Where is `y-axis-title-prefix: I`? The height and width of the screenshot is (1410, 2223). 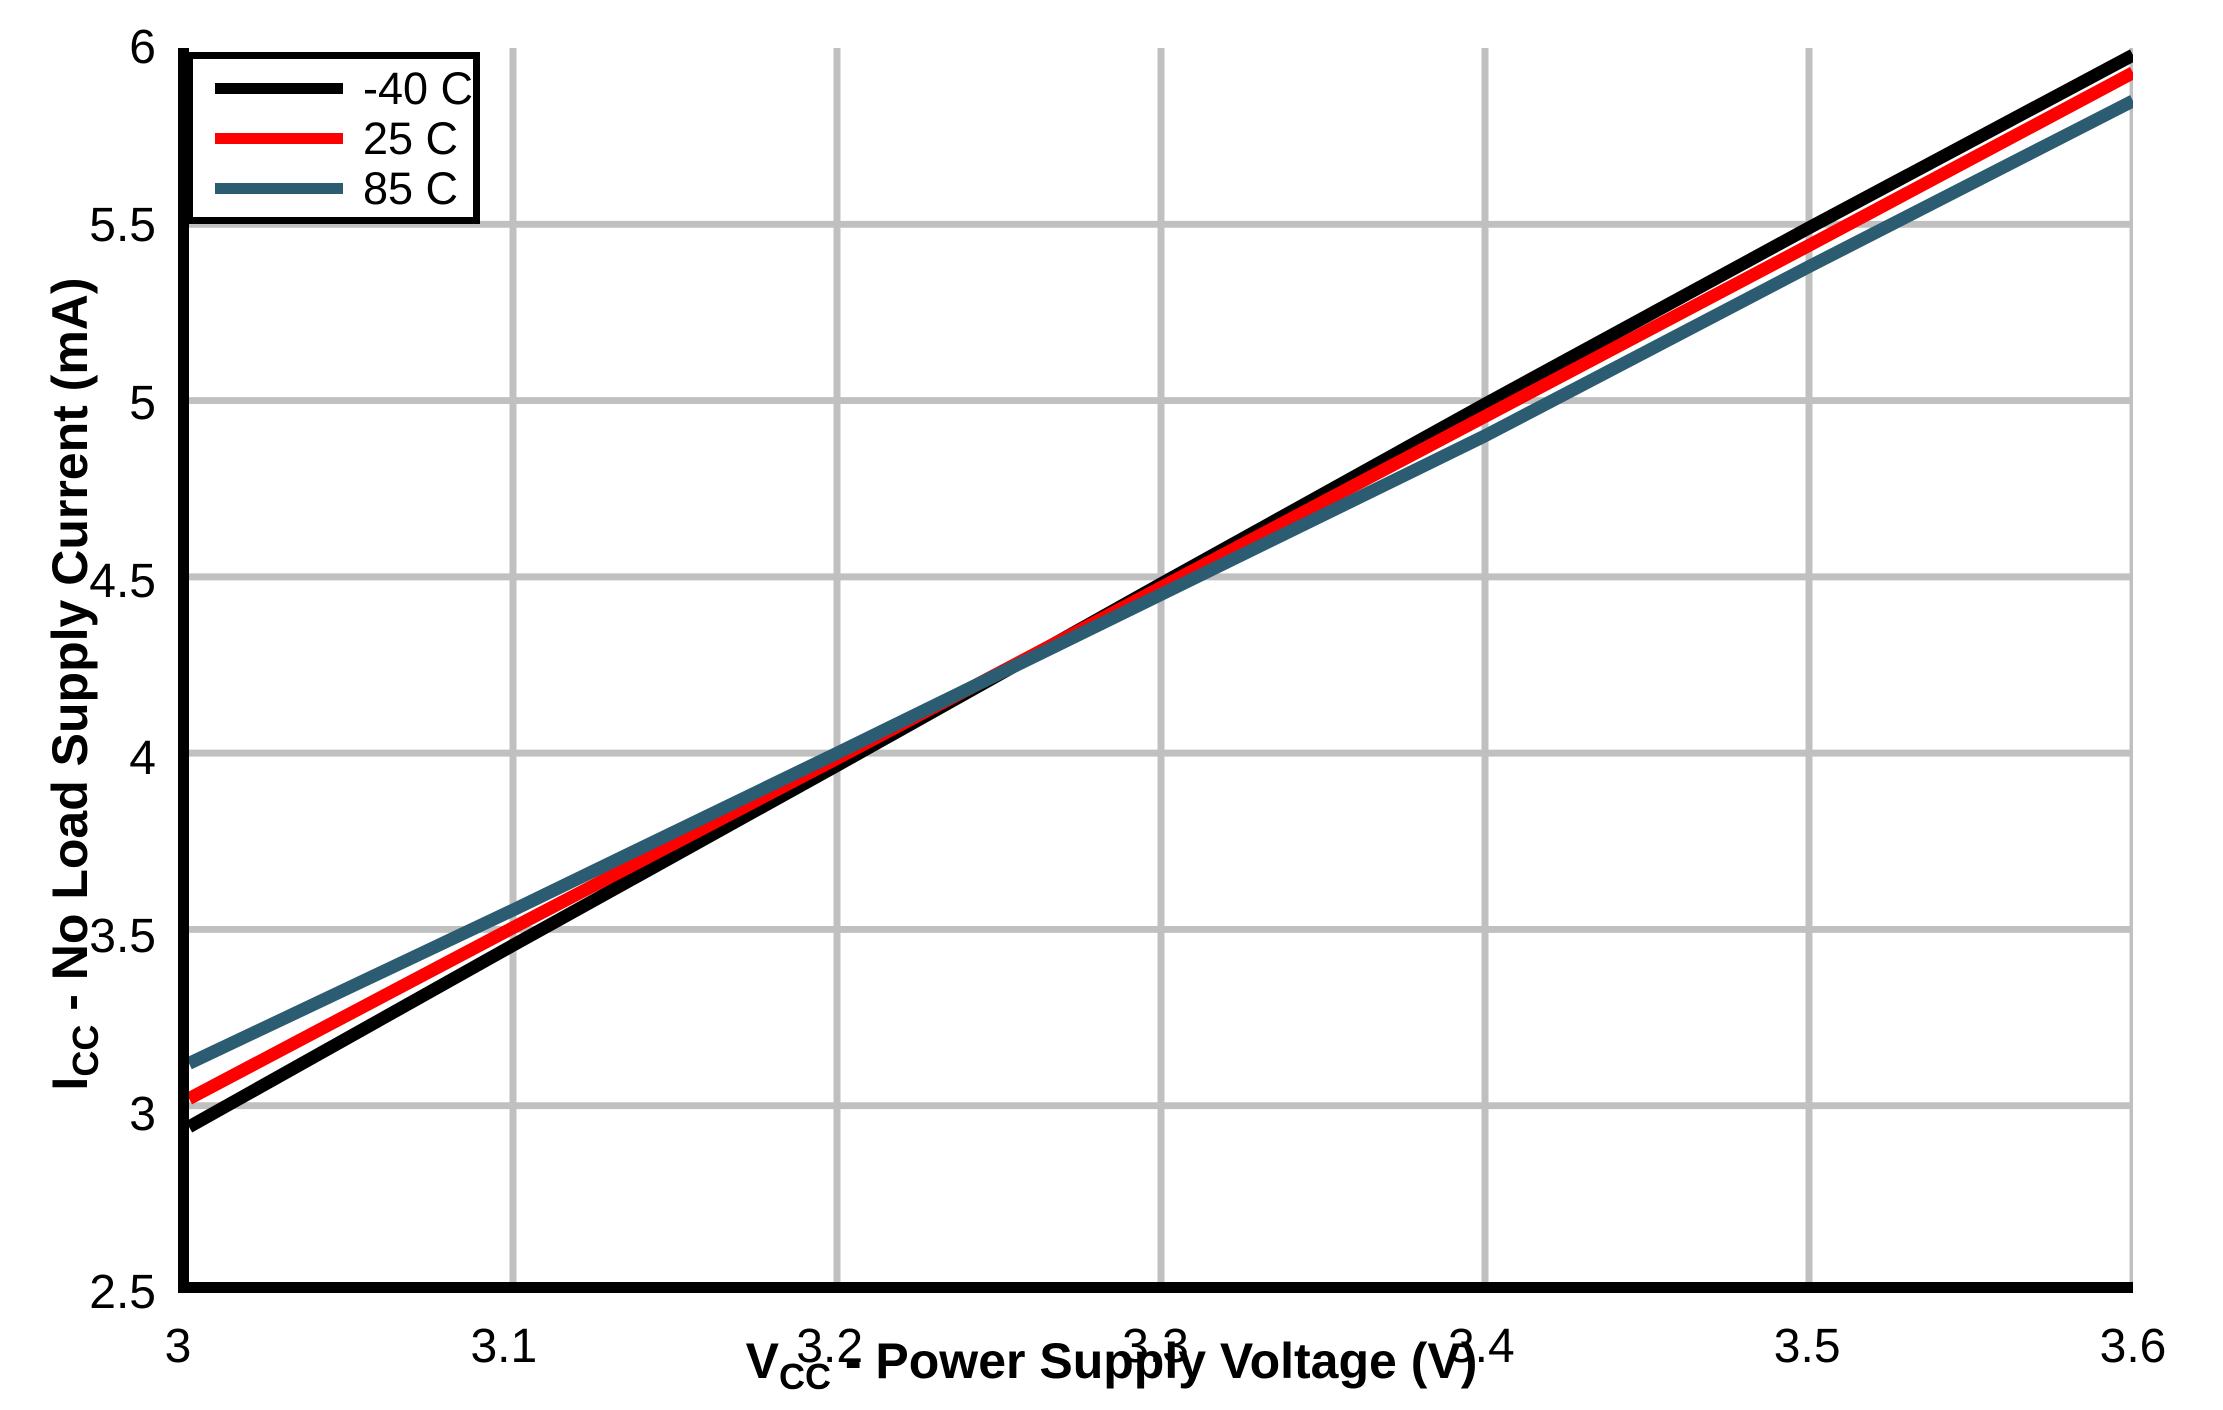
y-axis-title-prefix: I is located at coordinates (70, 1083).